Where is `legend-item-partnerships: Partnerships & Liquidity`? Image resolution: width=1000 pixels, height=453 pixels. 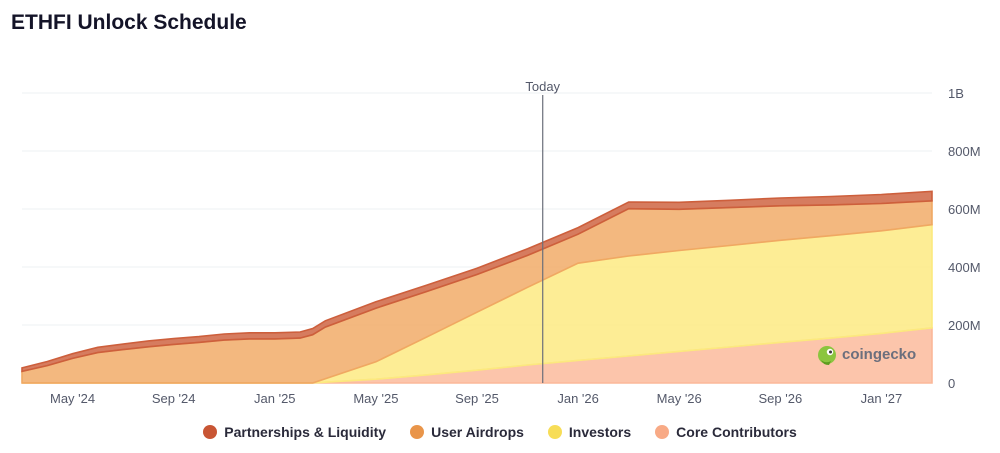 legend-item-partnerships: Partnerships & Liquidity is located at coordinates (294, 432).